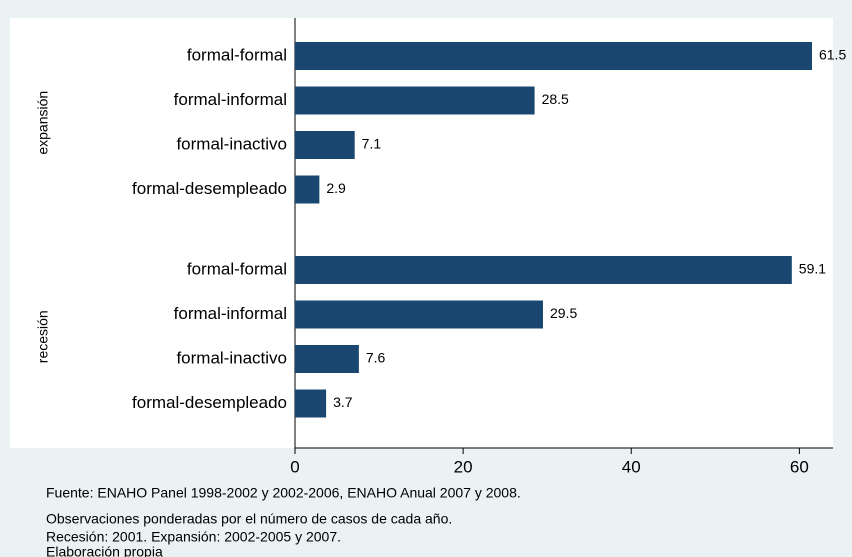 The width and height of the screenshot is (852, 557). What do you see at coordinates (631, 466) in the screenshot?
I see `x-tick-label: 40` at bounding box center [631, 466].